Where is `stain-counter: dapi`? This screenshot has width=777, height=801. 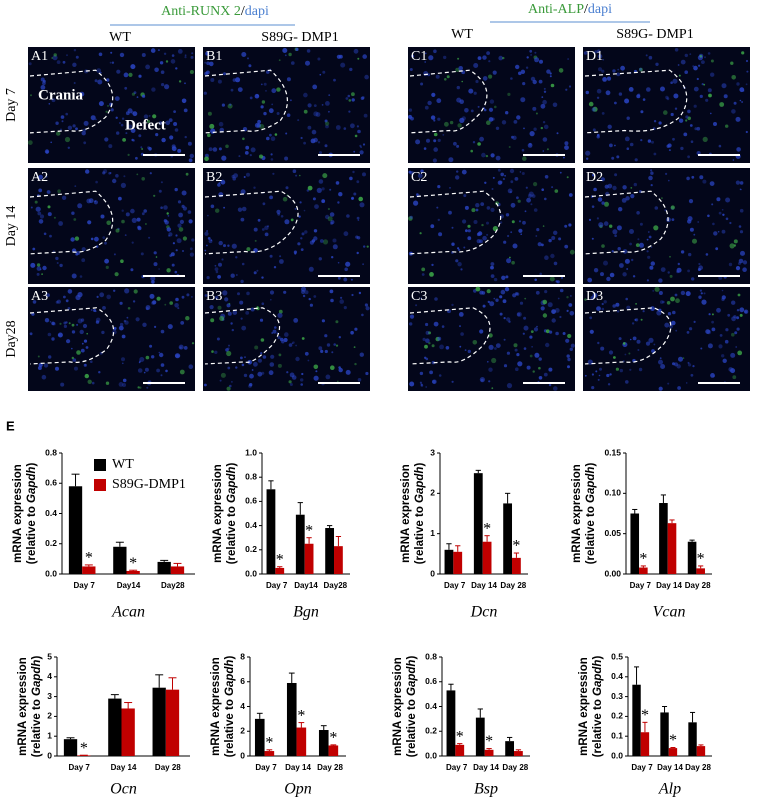 stain-counter: dapi is located at coordinates (257, 11).